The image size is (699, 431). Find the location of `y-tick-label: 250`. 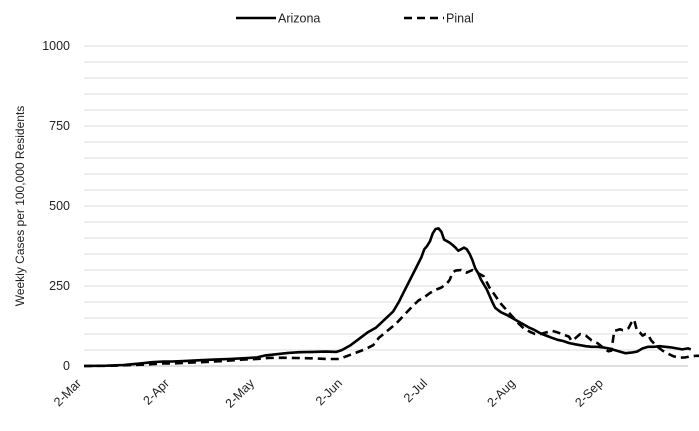

y-tick-label: 250 is located at coordinates (59, 286).